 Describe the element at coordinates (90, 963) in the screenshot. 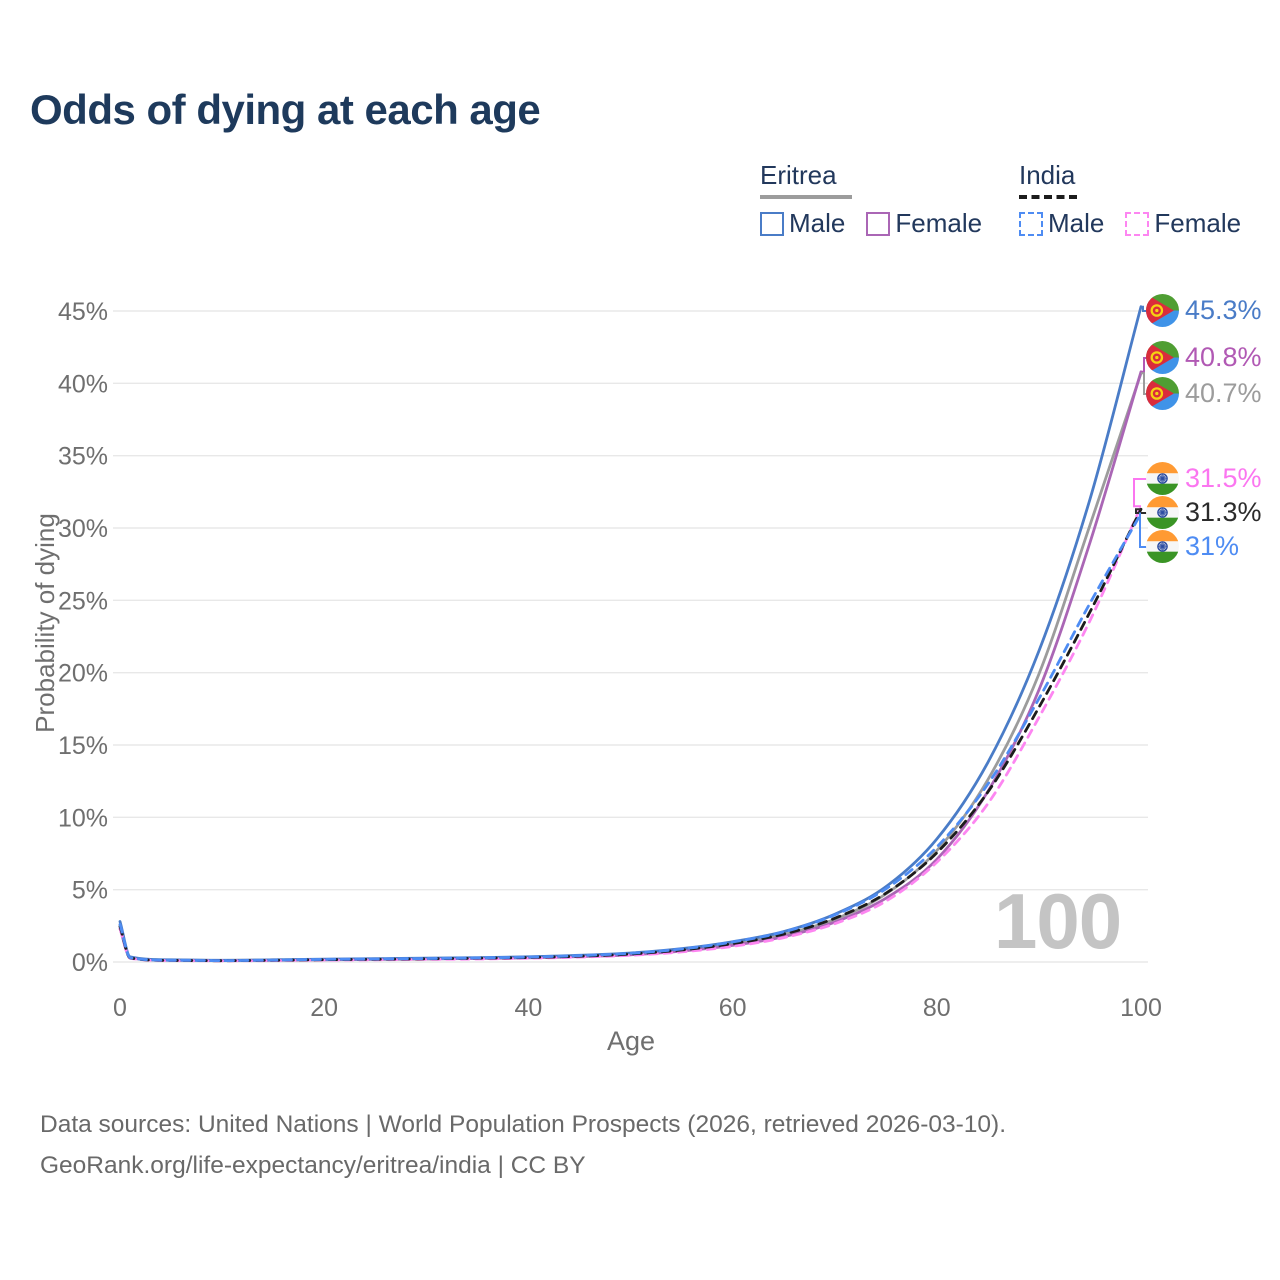

I see `y-tick-label: 0%` at that location.